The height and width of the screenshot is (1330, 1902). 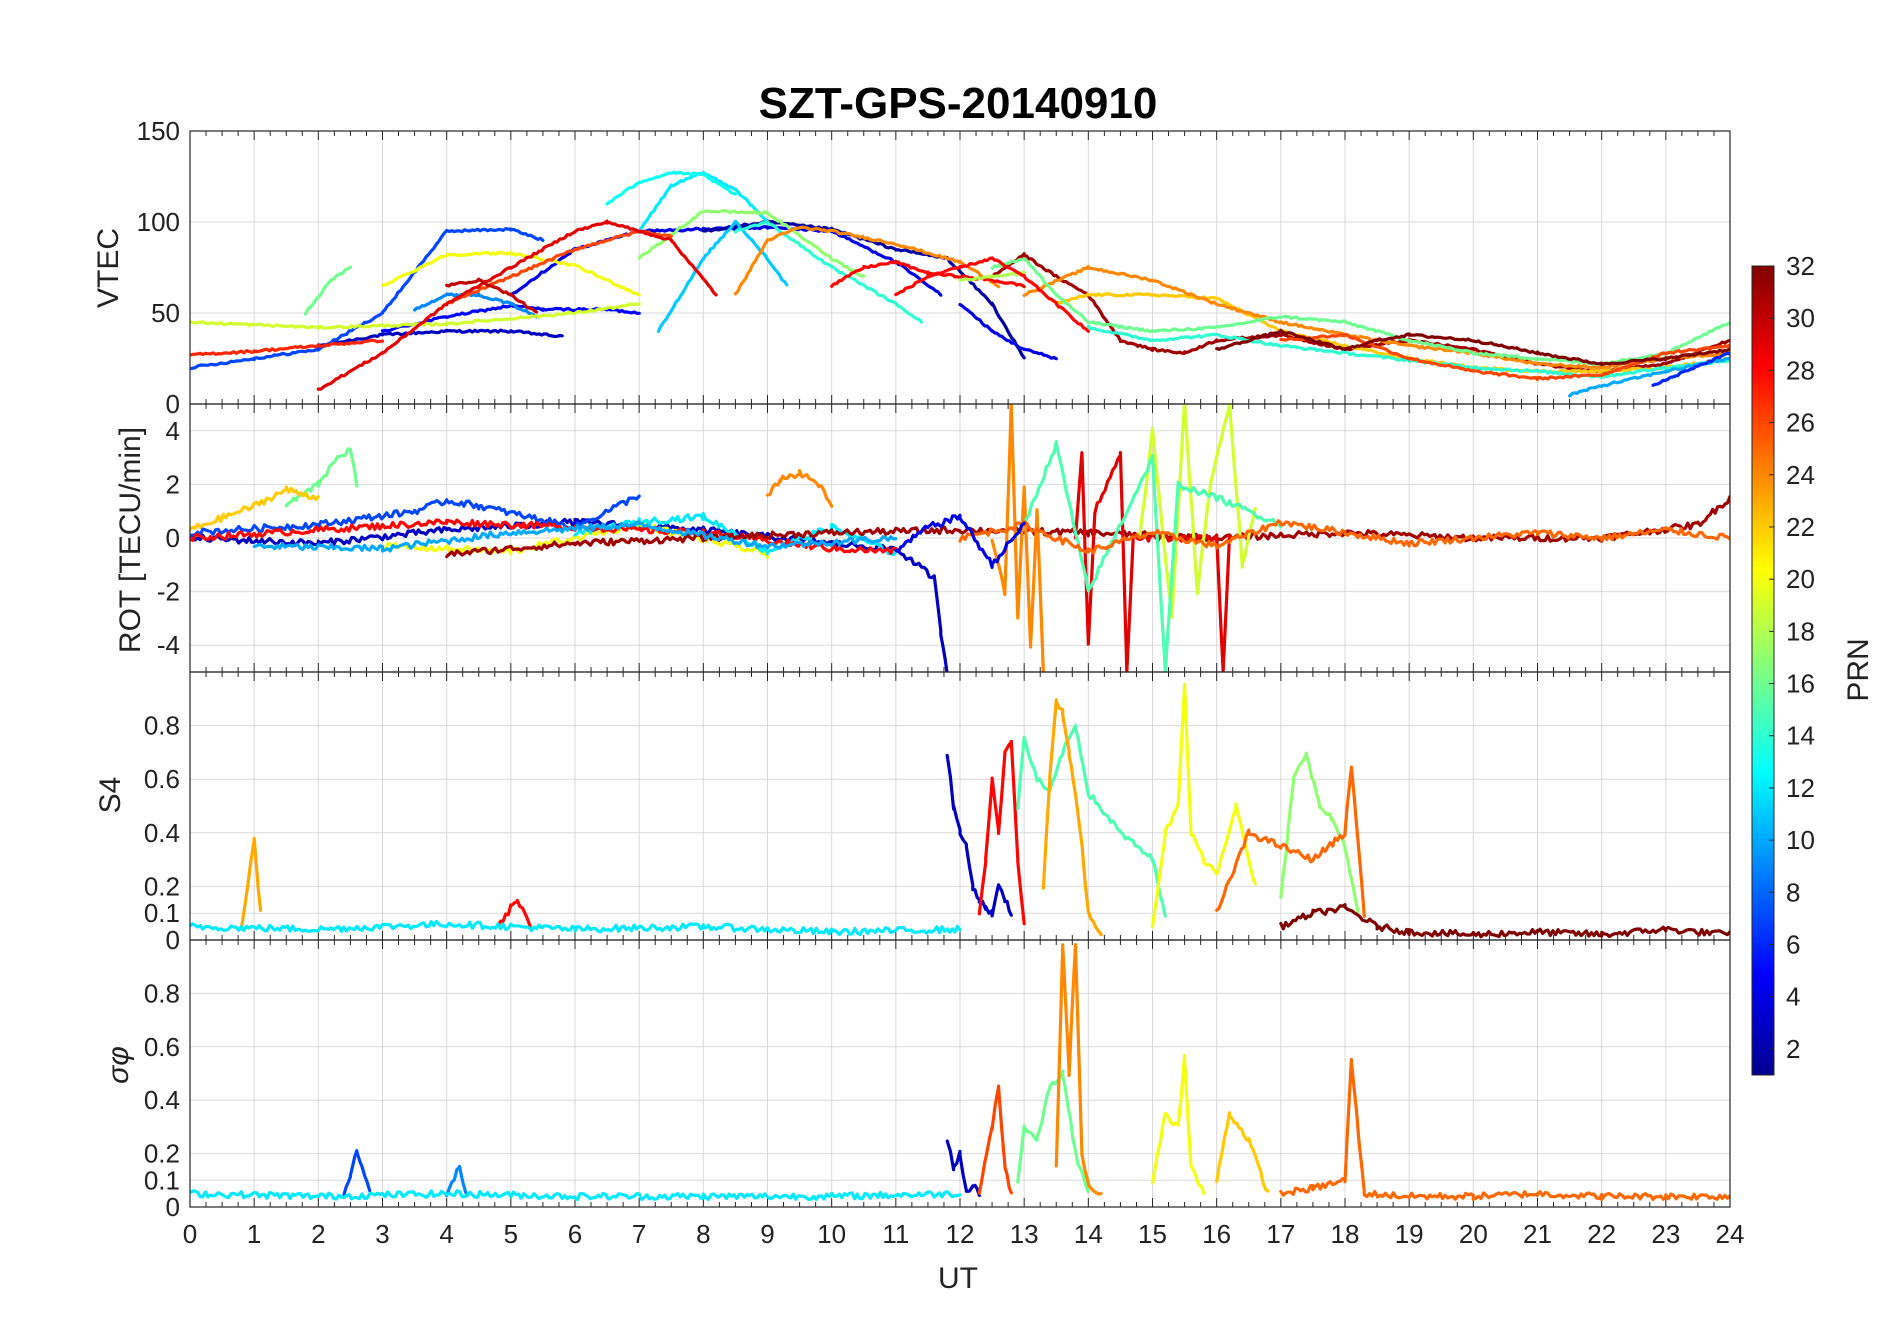 I want to click on colorbar-tick-label: 26, so click(x=1800, y=423).